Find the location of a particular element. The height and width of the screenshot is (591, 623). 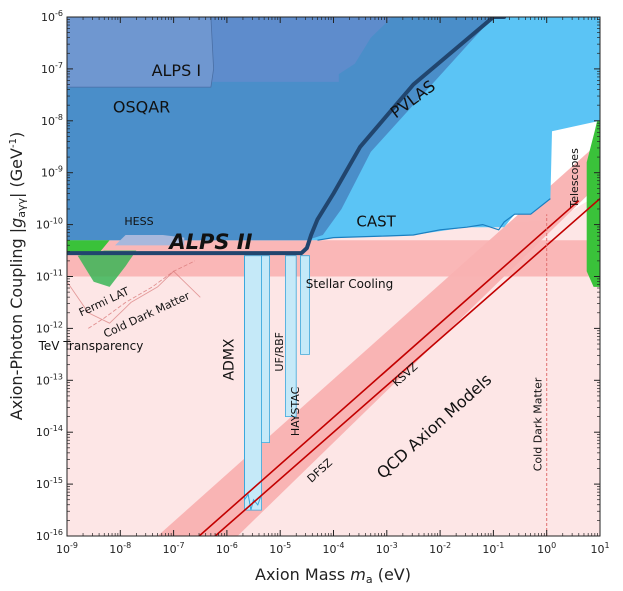

label-cast: CAST is located at coordinates (376, 222).